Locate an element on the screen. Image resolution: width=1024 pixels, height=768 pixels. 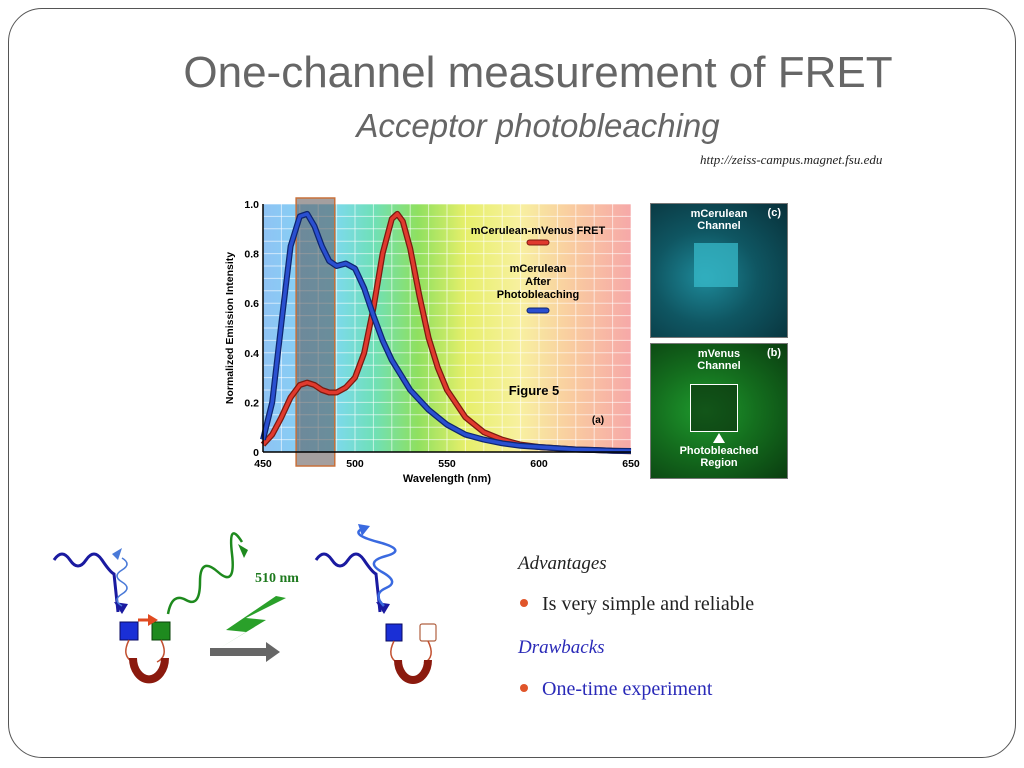
y-tick-label: 0 is located at coordinates (256, 453).